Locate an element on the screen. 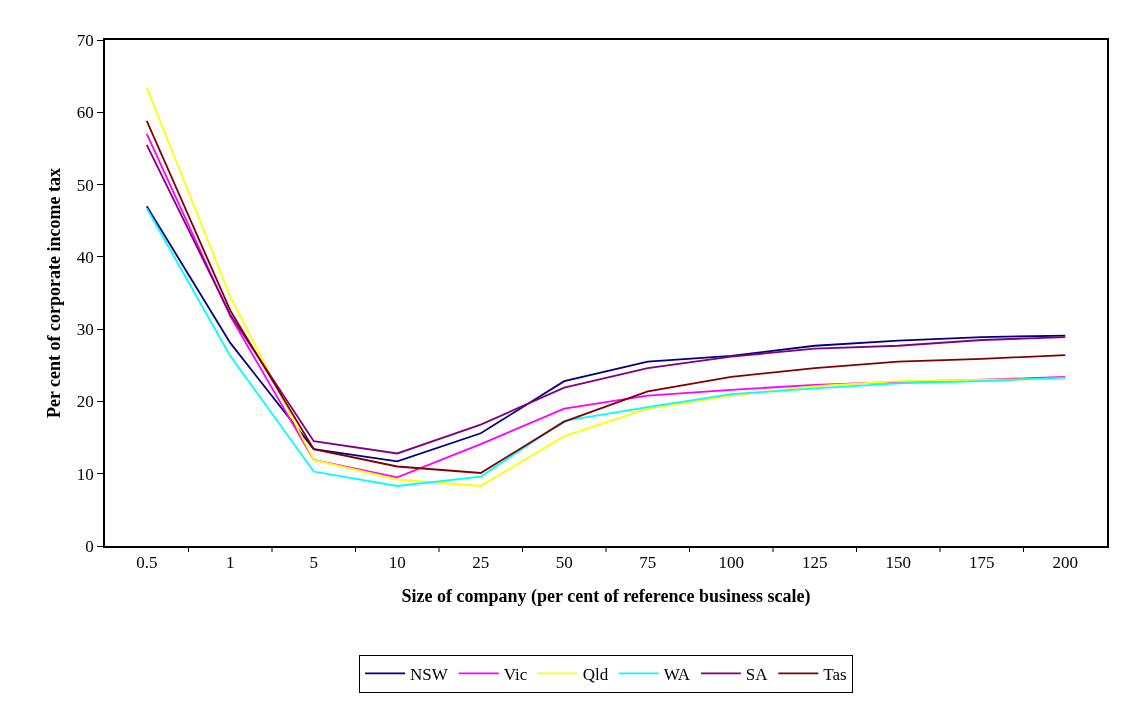 The height and width of the screenshot is (705, 1131). y-tick-label: 30 is located at coordinates (85, 330).